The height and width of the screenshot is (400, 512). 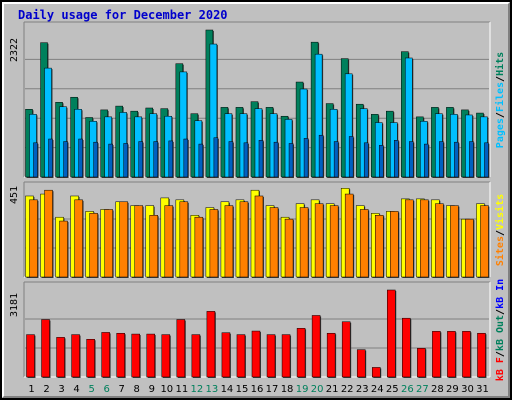 What do you see at coordinates (302, 389) in the screenshot?
I see `x-tick-label-19: 19` at bounding box center [302, 389].